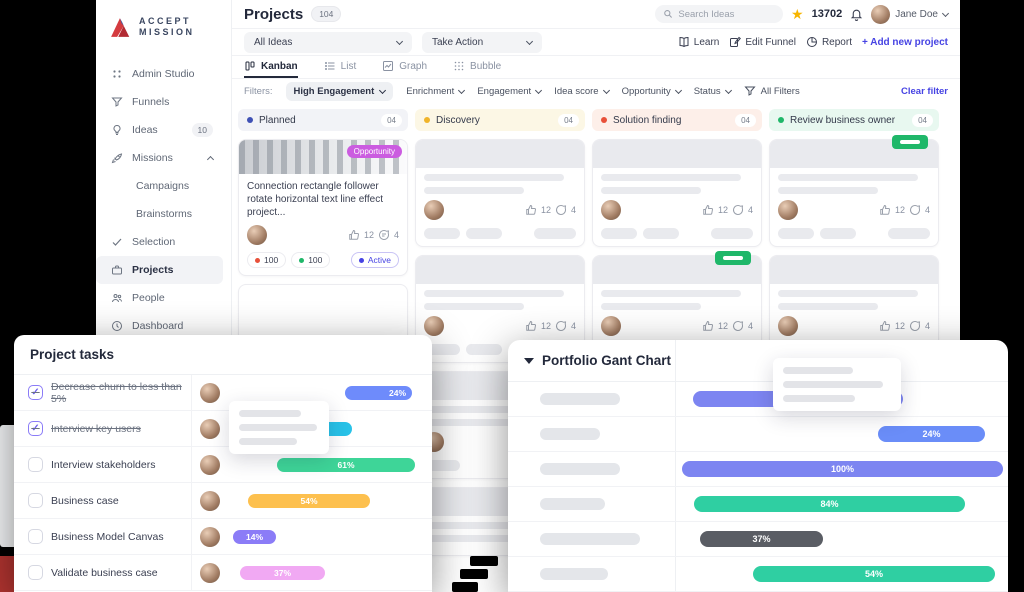 The width and height of the screenshot is (1024, 592). Describe the element at coordinates (151, 102) in the screenshot. I see `sidebar-item-label: Funnels` at that location.